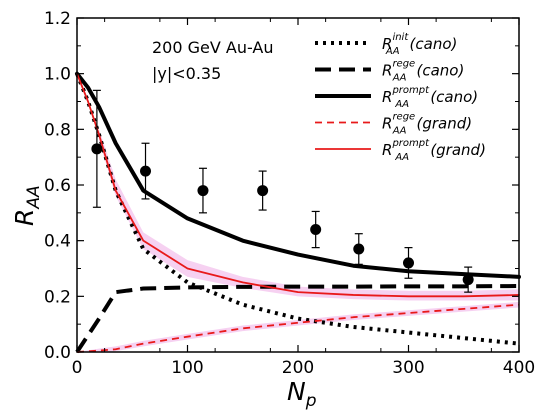 This screenshot has height=417, width=550. What do you see at coordinates (423, 71) in the screenshot?
I see `legend-label-1: Rrege AA (cano)` at bounding box center [423, 71].